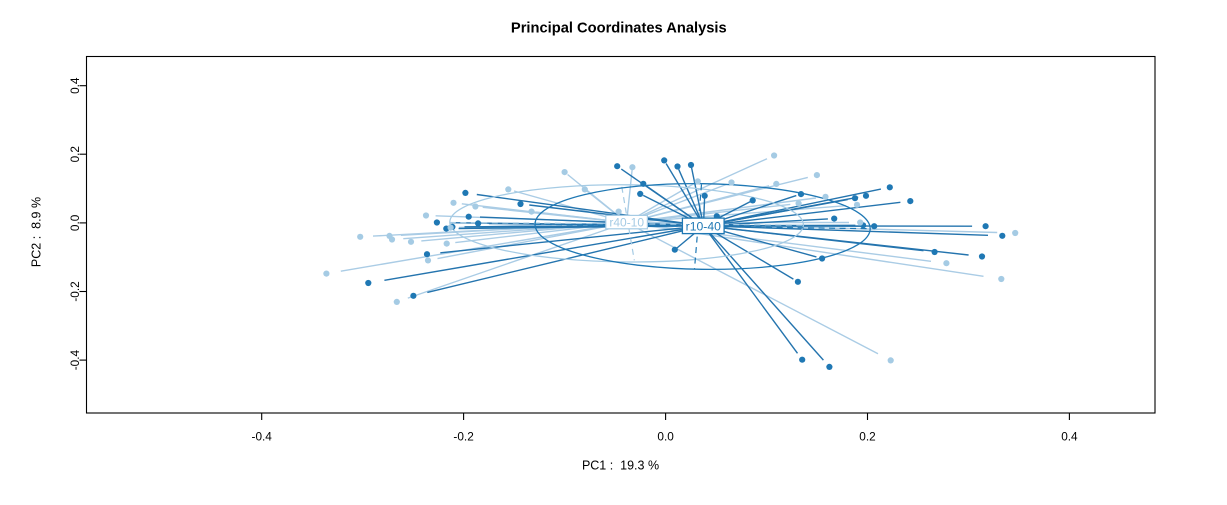  I want to click on svg-text: PC2 : 8.9 %, so click(37, 232).